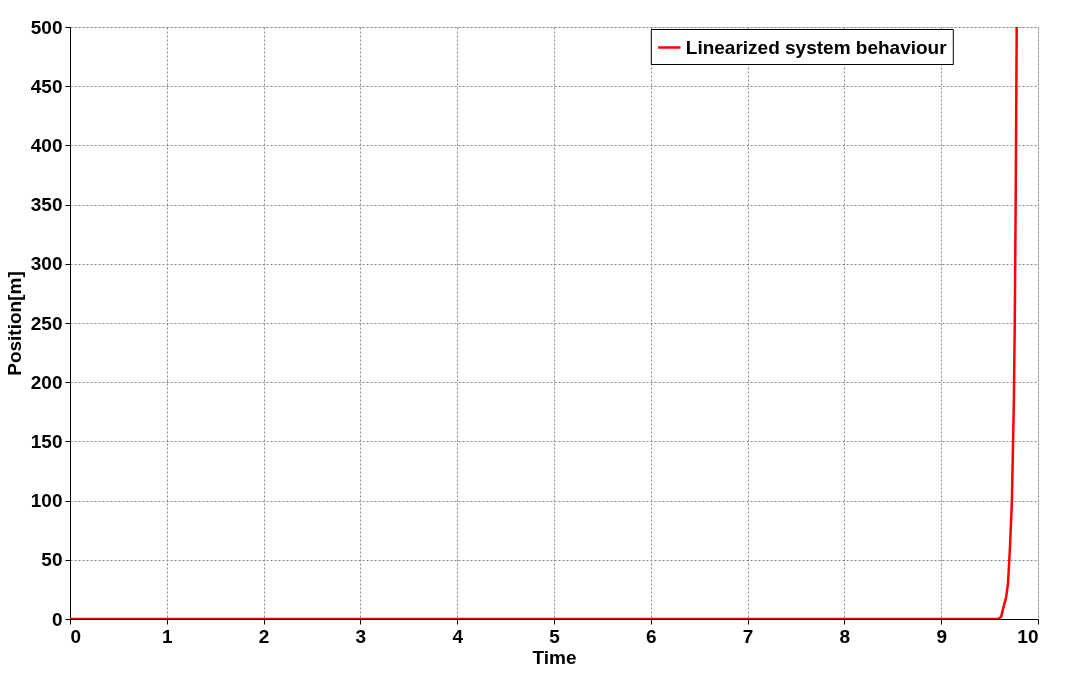  Describe the element at coordinates (555, 636) in the screenshot. I see `x-tick-label: 5` at that location.